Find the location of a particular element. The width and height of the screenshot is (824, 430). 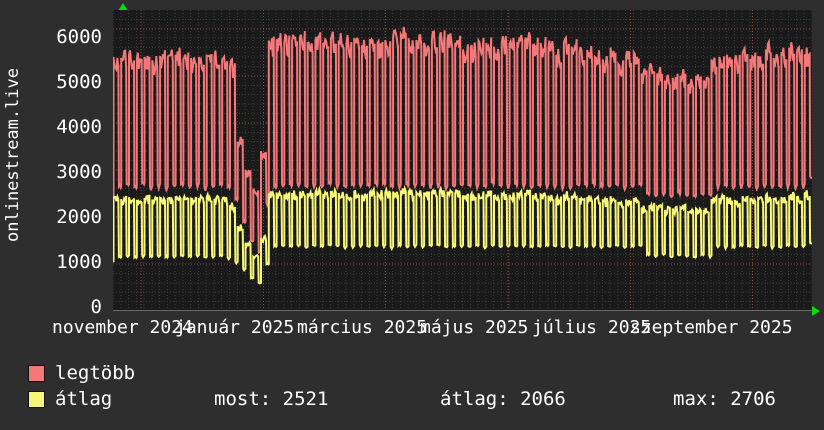

legend-swatch-legtobb is located at coordinates (36, 373).